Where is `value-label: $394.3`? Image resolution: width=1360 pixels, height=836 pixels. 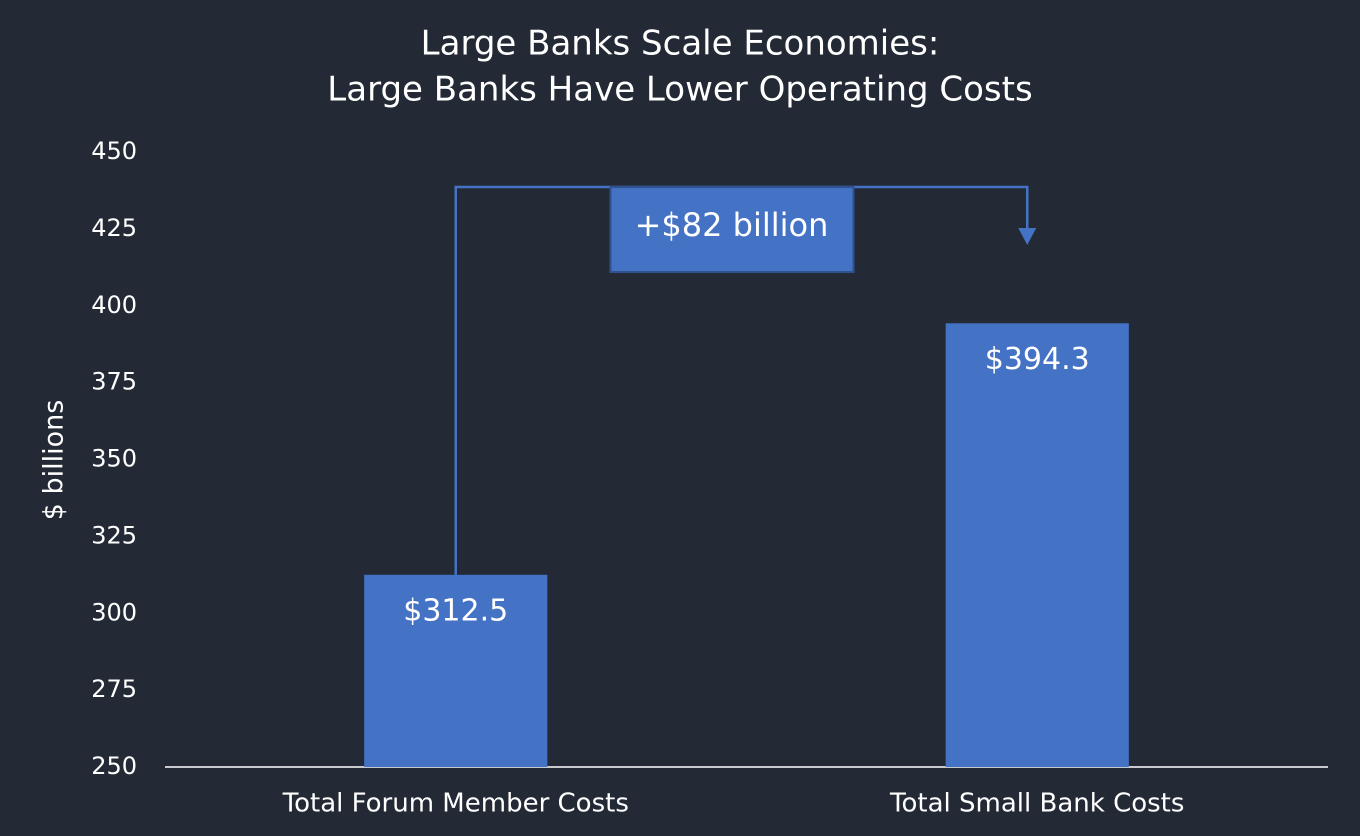 value-label: $394.3 is located at coordinates (1037, 359).